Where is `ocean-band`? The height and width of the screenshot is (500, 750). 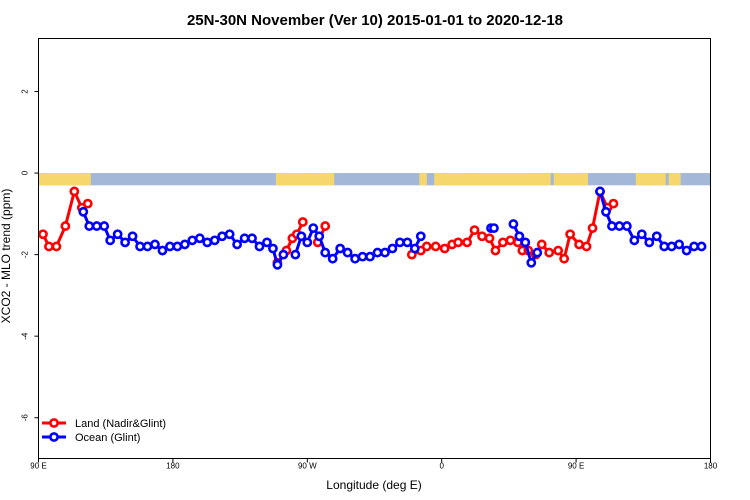
ocean-band is located at coordinates (374, 179).